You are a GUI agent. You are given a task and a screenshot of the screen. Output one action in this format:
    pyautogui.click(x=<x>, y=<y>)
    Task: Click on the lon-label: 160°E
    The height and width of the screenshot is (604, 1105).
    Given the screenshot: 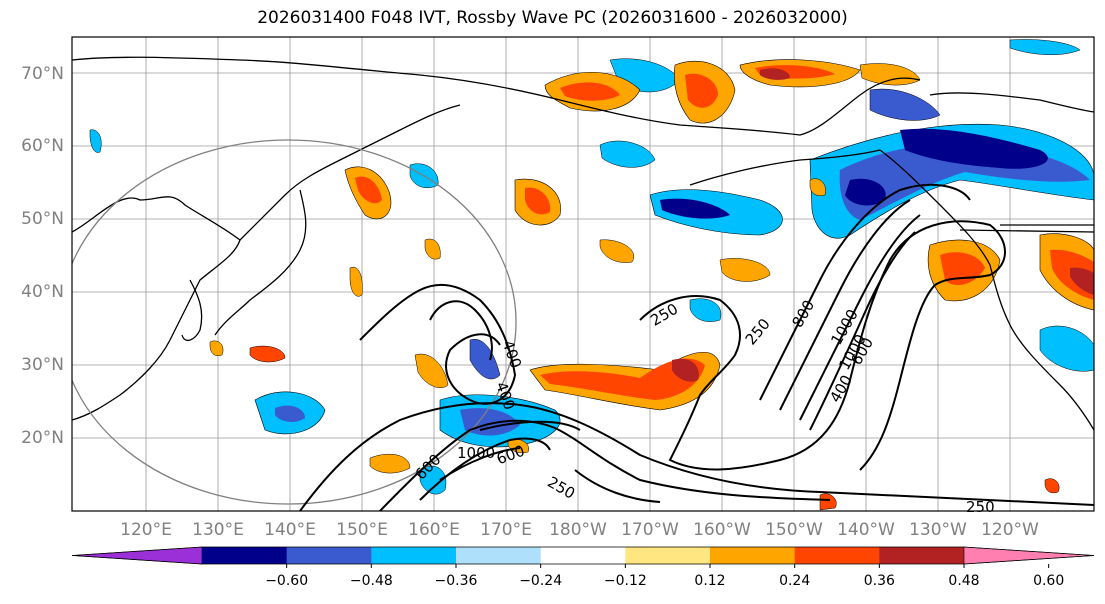 What is the action you would take?
    pyautogui.click(x=434, y=530)
    